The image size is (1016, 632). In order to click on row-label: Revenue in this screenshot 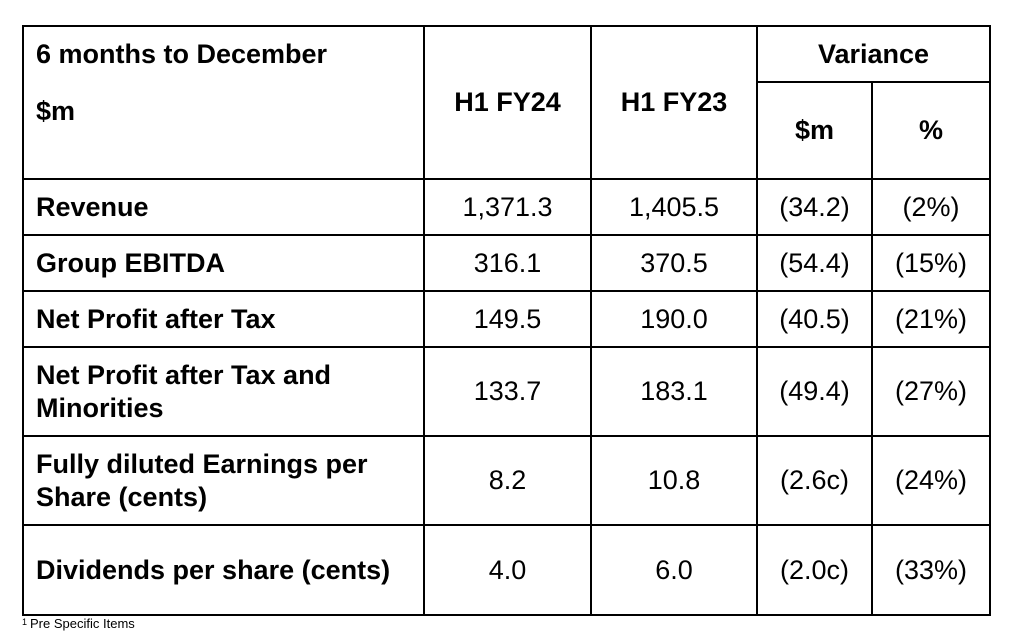, I will do `click(223, 207)`.